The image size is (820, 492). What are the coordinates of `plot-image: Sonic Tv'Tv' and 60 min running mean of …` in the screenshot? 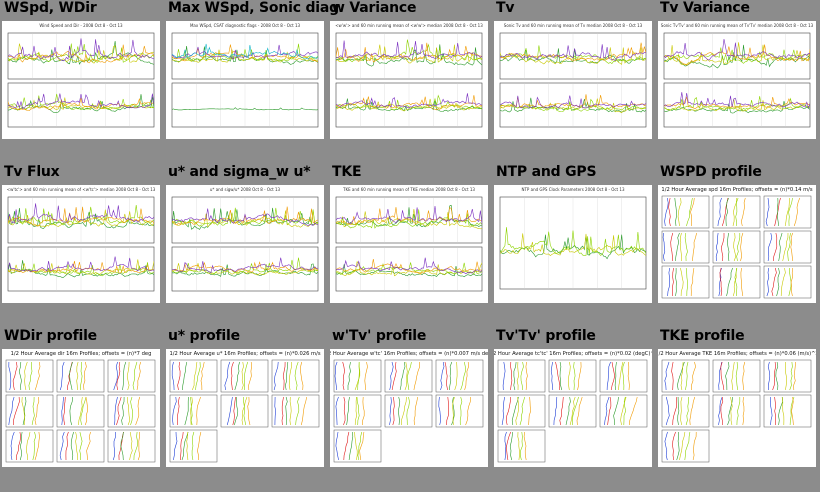 It's located at (737, 75).